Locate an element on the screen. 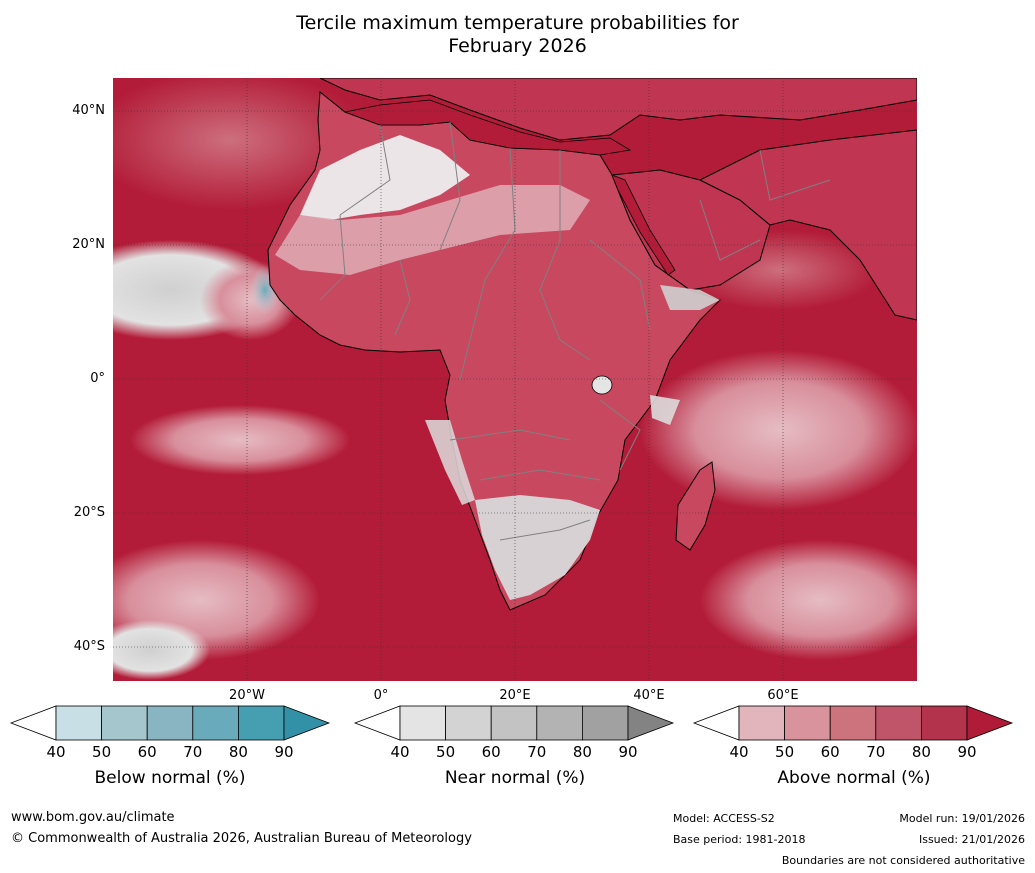  colorbar-near-low-extension is located at coordinates (377, 723).